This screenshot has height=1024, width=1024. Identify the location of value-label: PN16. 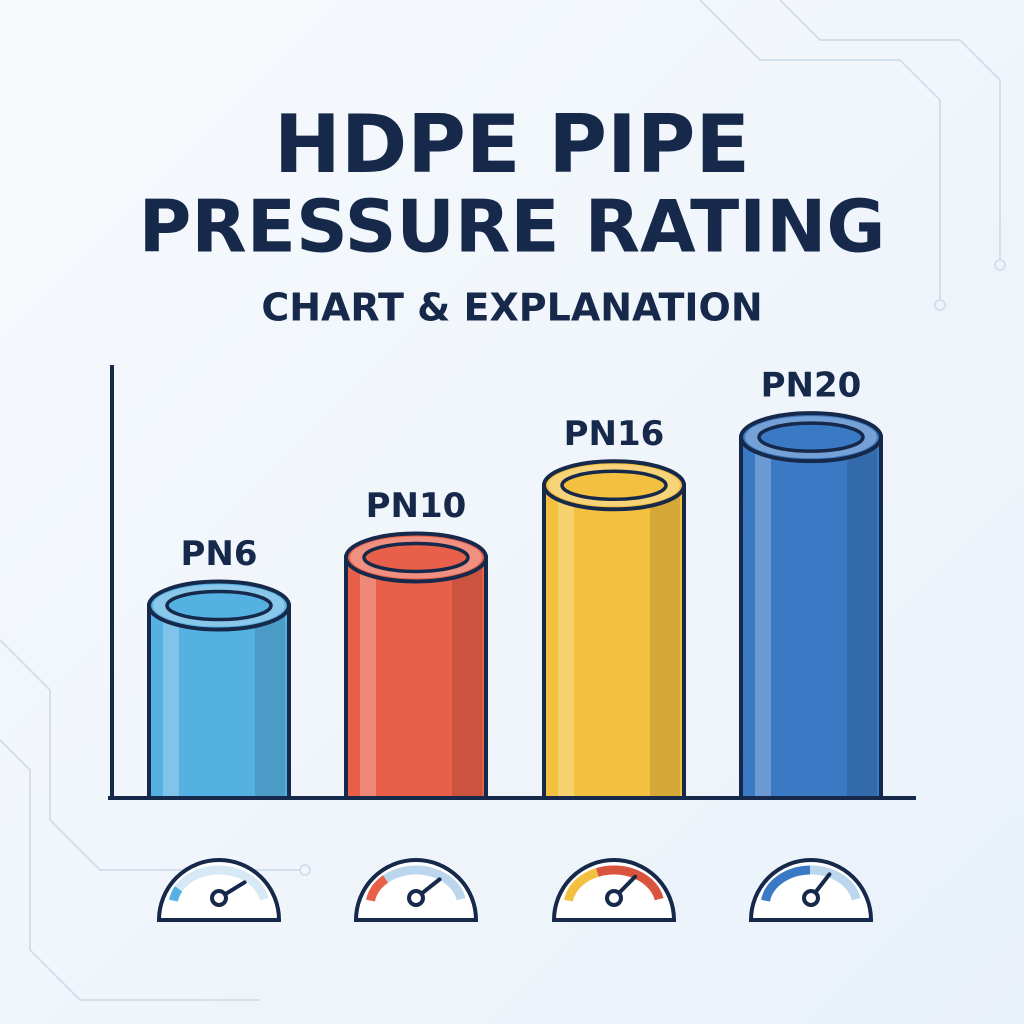
(614, 434).